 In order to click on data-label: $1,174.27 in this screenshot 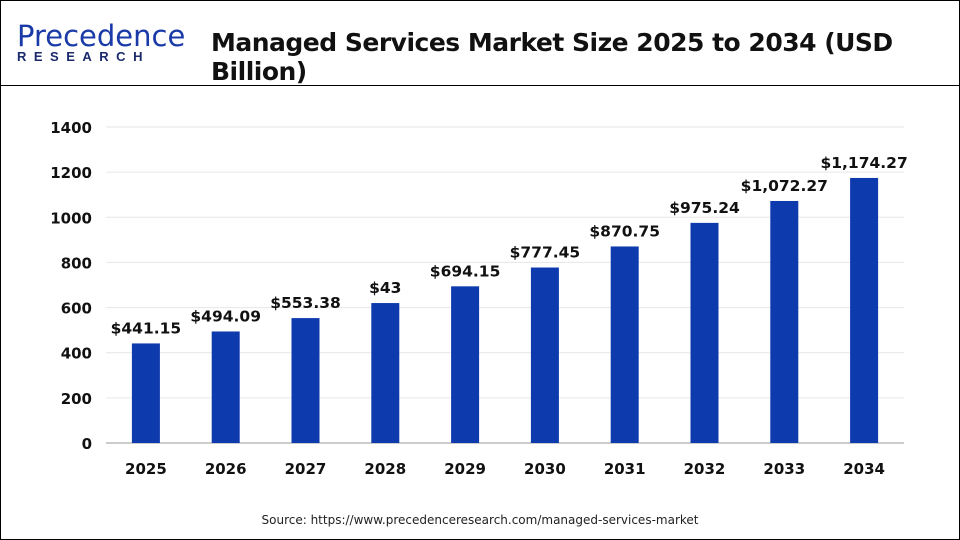, I will do `click(863, 163)`.